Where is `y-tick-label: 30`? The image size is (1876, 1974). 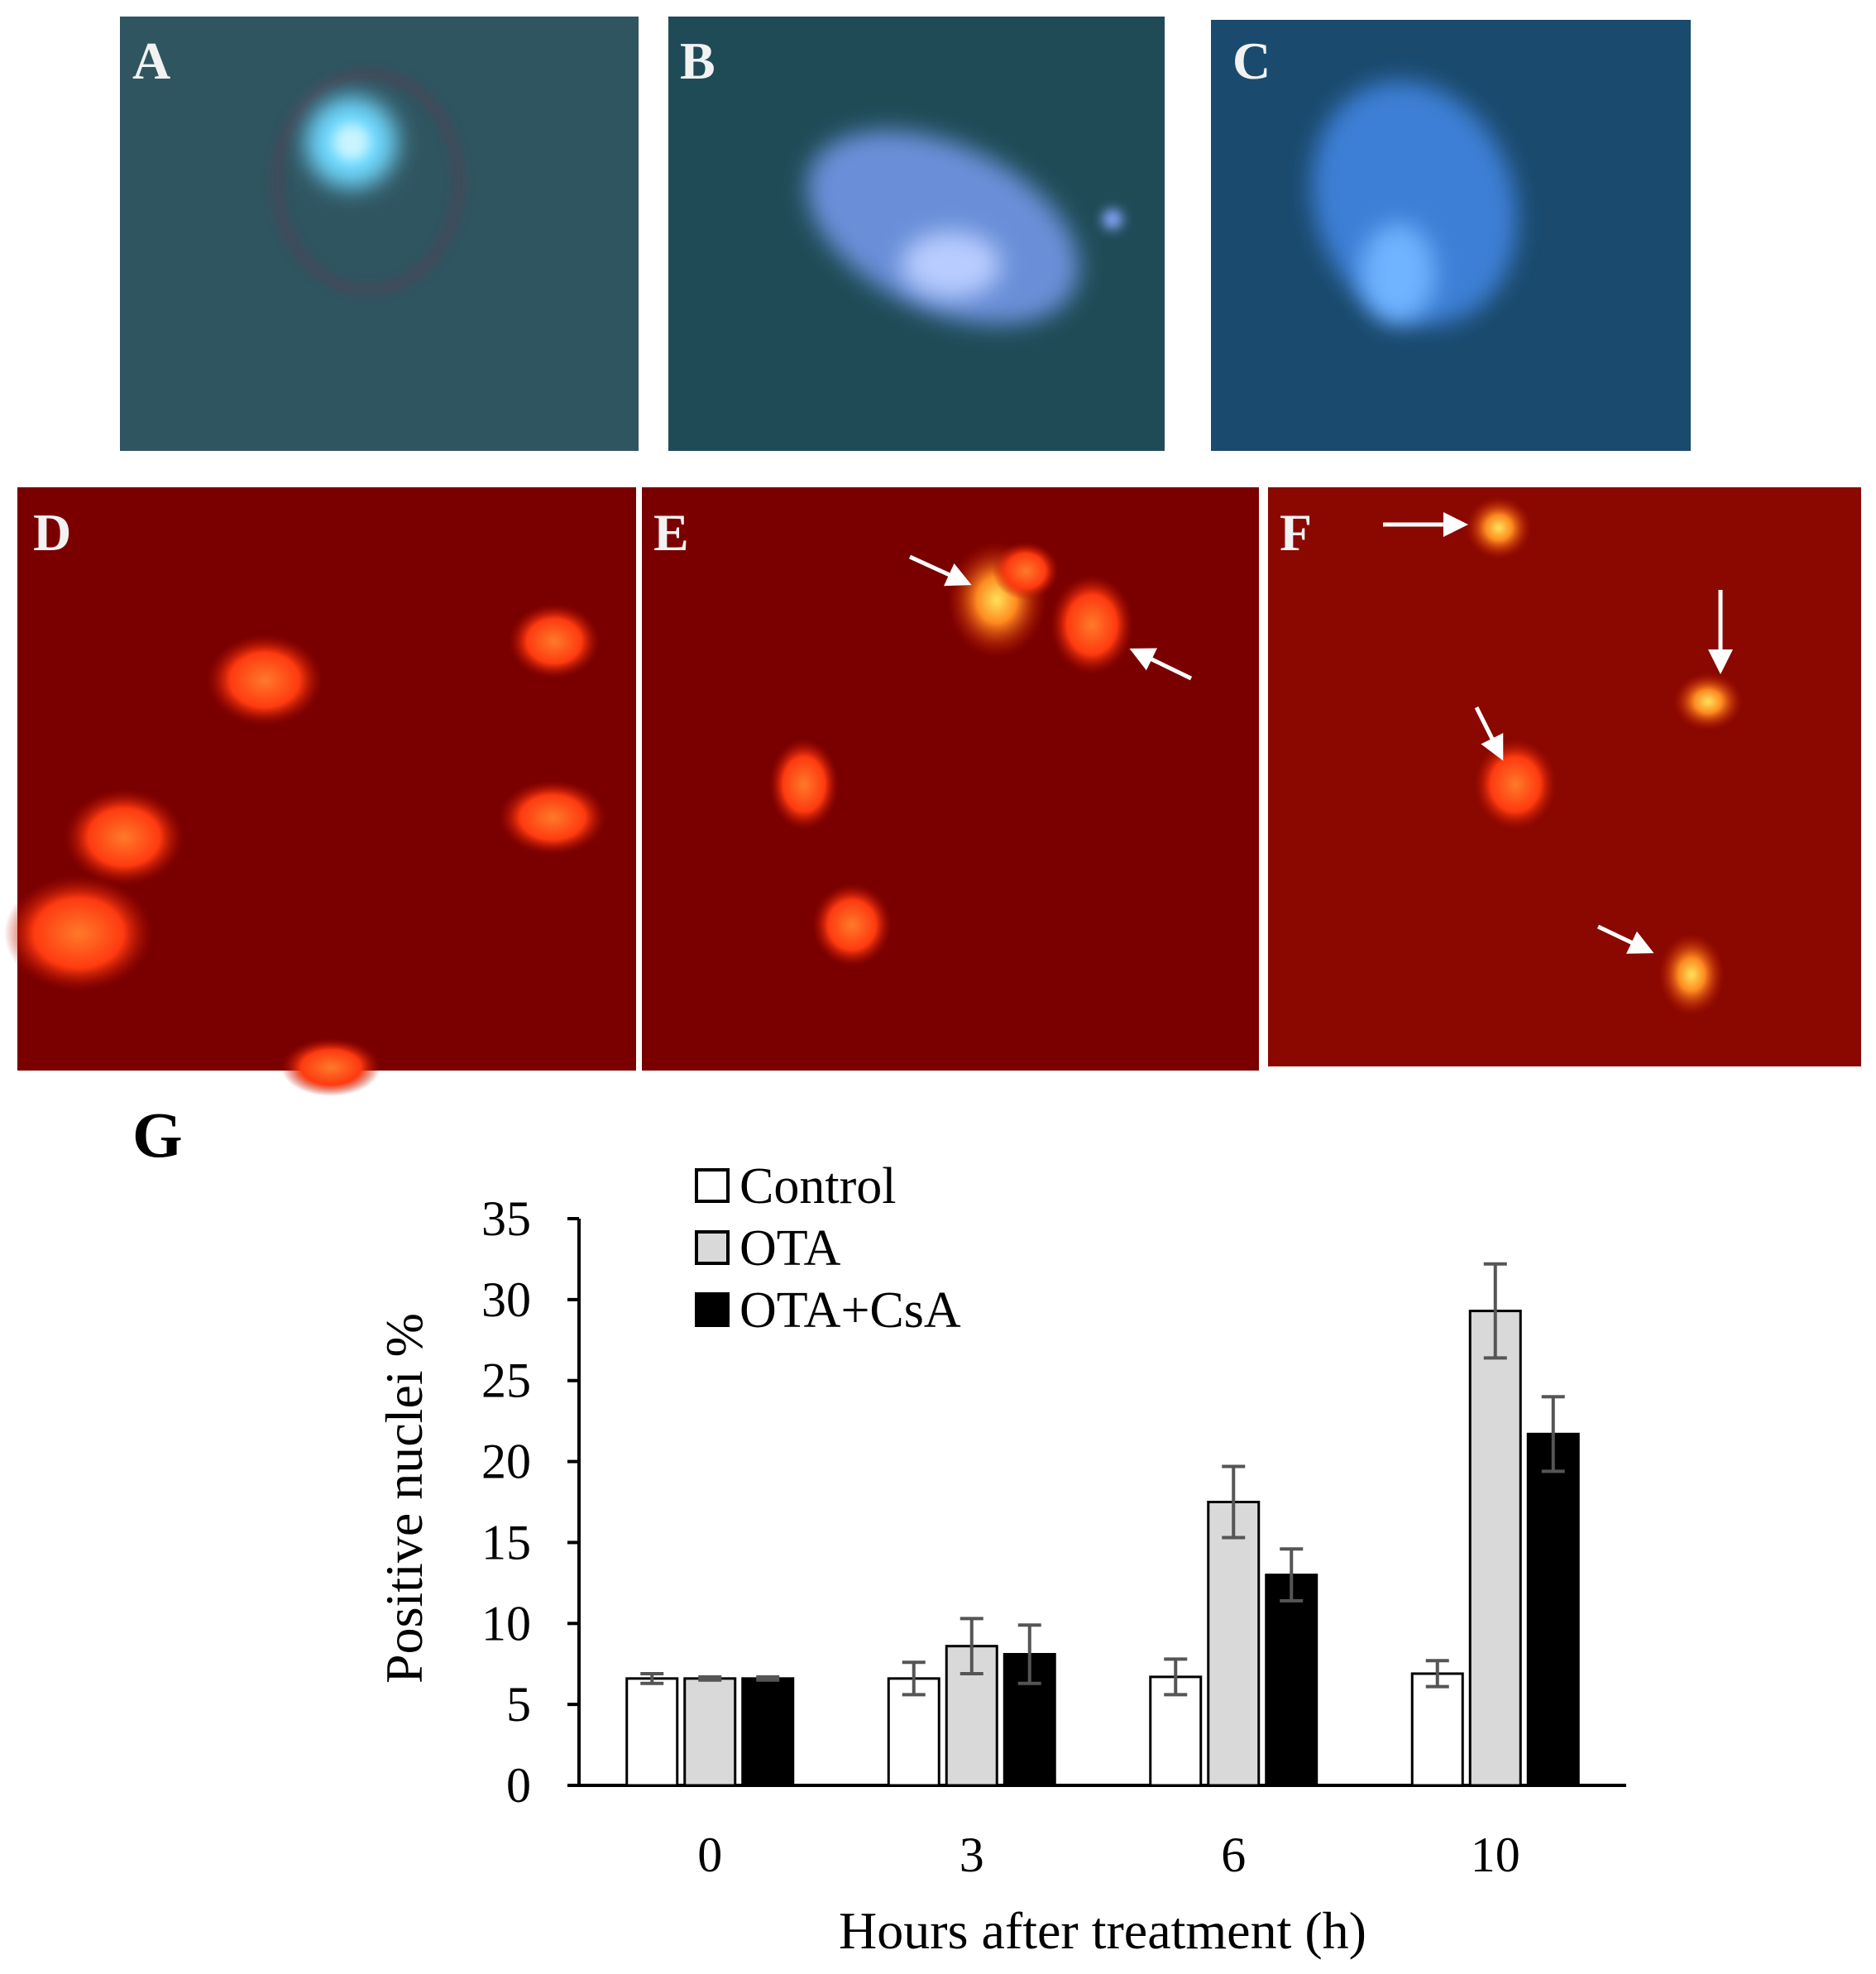
y-tick-label: 30 is located at coordinates (506, 1299).